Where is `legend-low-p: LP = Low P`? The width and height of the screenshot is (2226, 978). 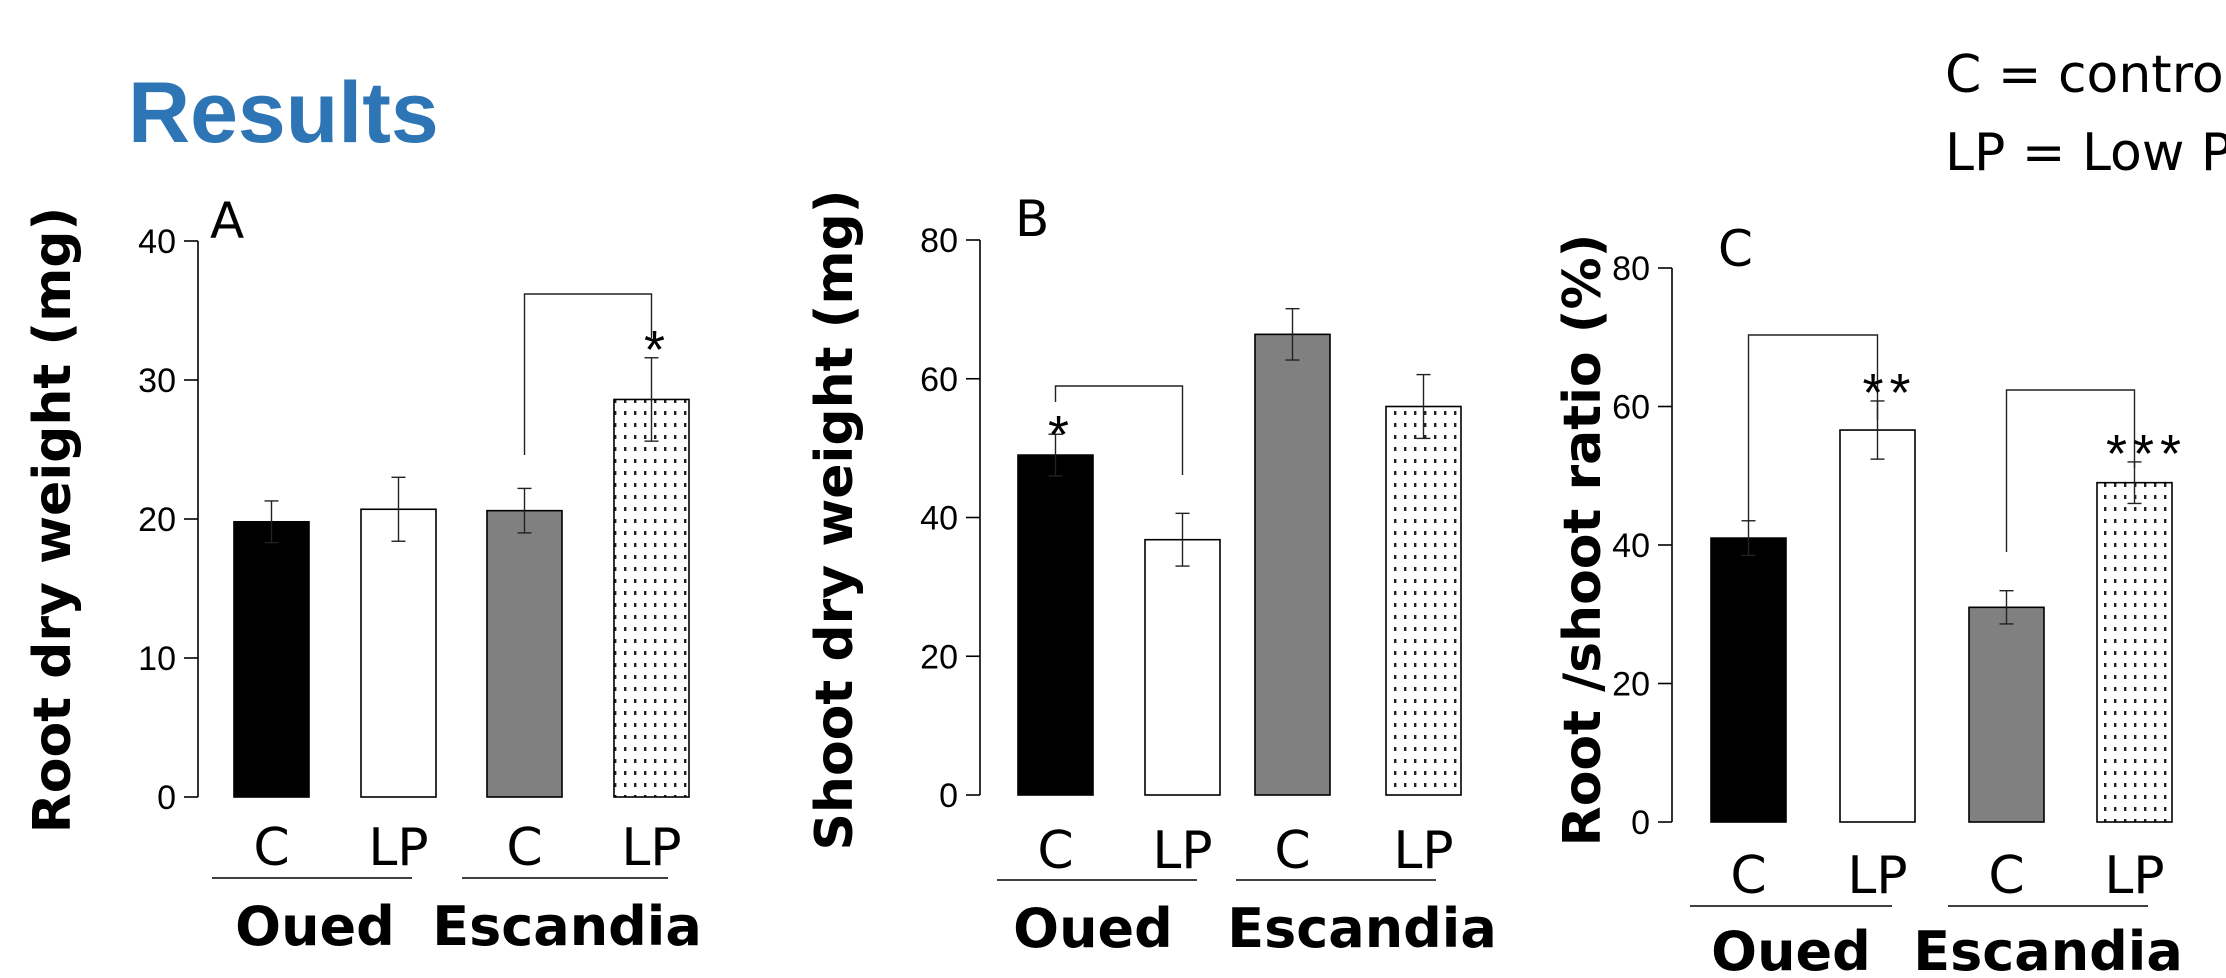
legend-low-p: LP = Low P is located at coordinates (2085, 153).